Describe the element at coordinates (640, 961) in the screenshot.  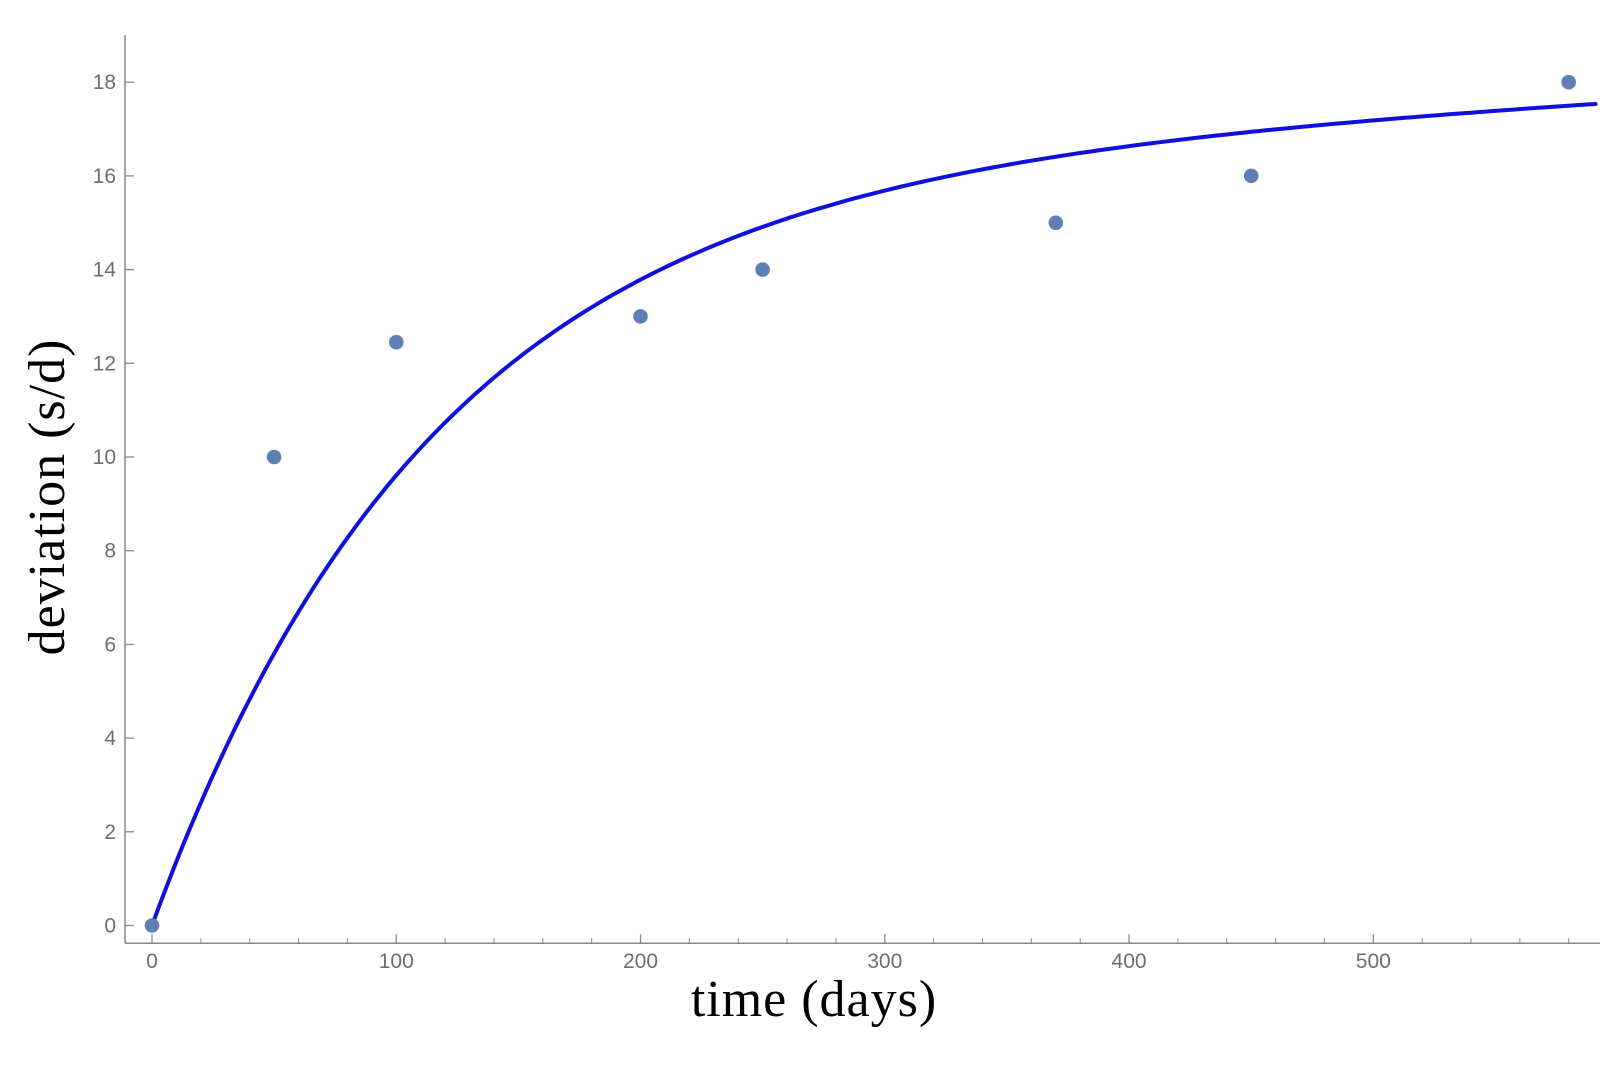
I see `x-tick-label: 200` at that location.